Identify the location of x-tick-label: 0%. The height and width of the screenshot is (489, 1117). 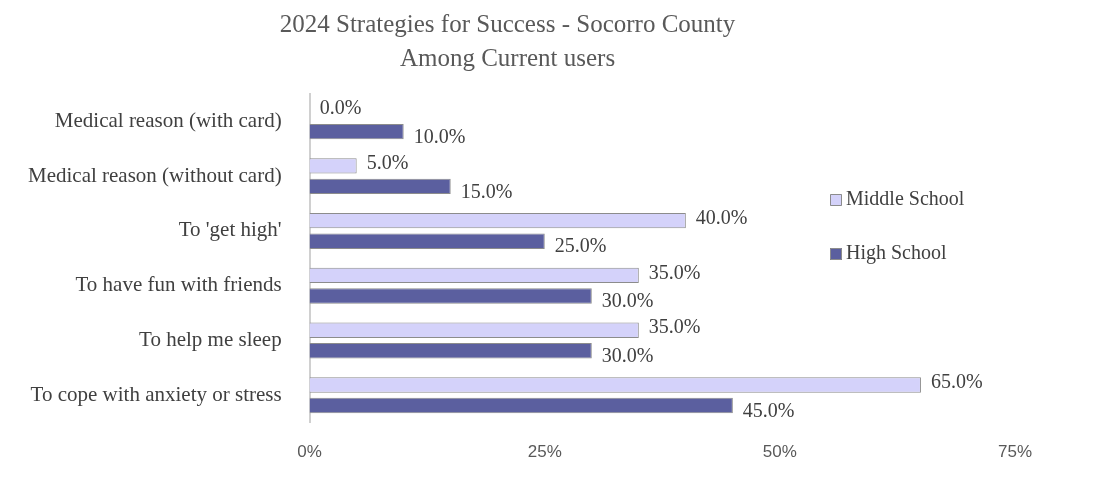
(309, 452).